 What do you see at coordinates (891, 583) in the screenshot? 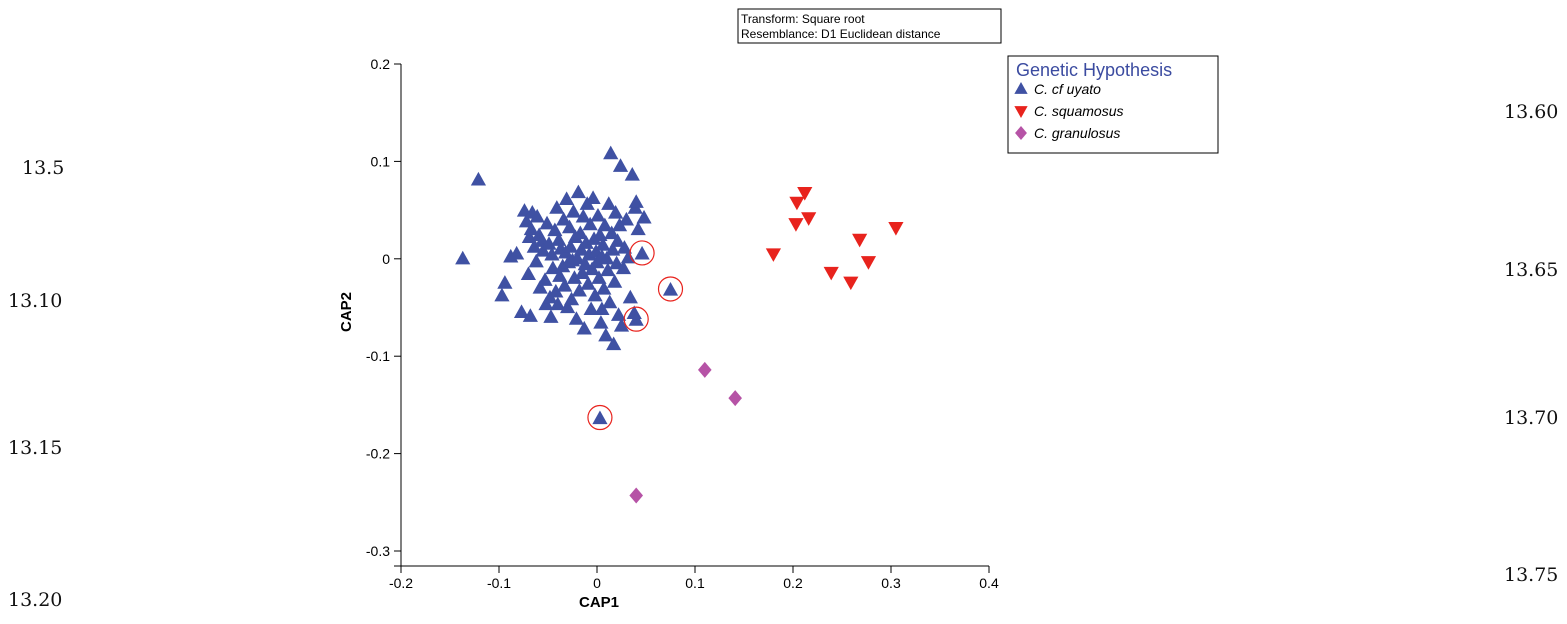
I see `x-tick-label: 0.3` at bounding box center [891, 583].